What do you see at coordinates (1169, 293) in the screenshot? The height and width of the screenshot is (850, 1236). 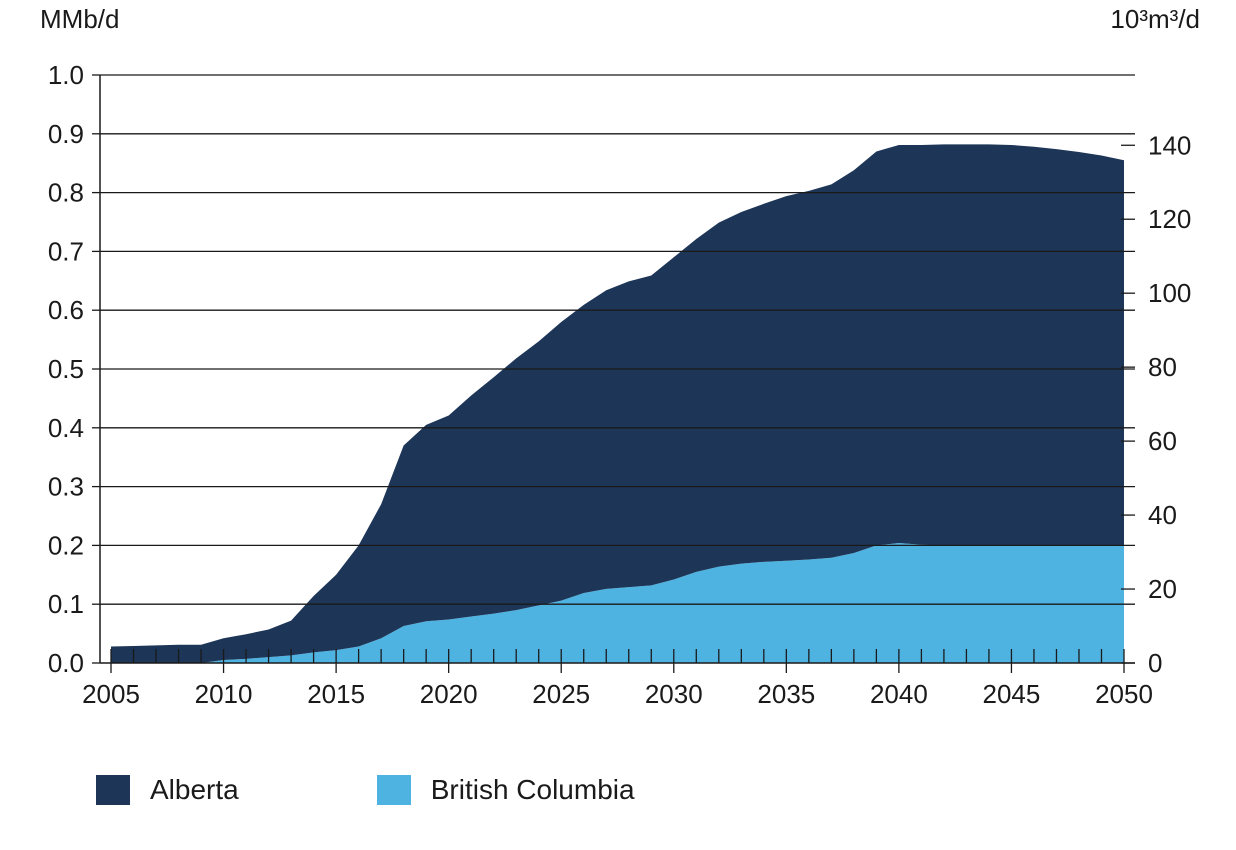 I see `y-right-tick-label-100: 100` at bounding box center [1169, 293].